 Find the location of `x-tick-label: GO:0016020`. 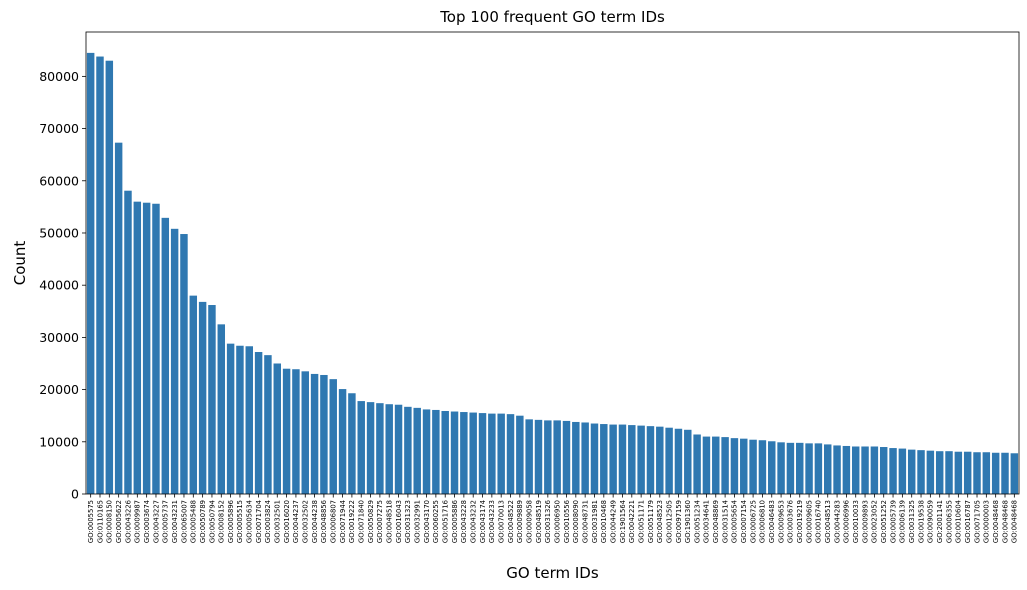

x-tick-label: GO:0016020 is located at coordinates (287, 521).